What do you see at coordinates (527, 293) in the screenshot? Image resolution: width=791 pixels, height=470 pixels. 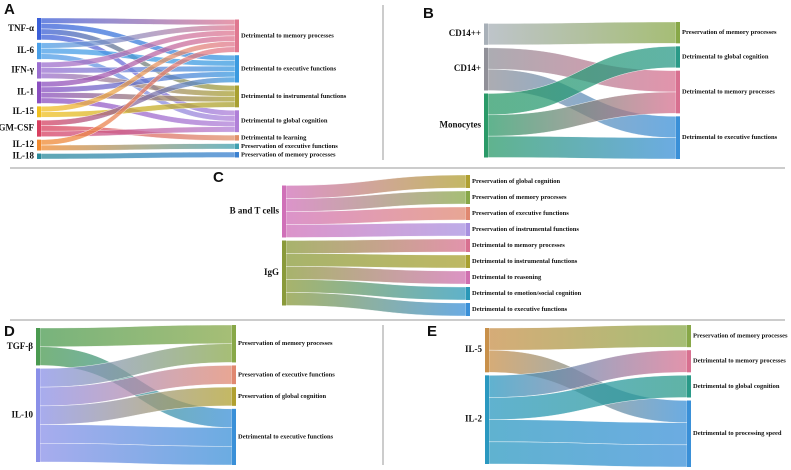 I see `target-label: Detrimental to emotion/social cognition` at bounding box center [527, 293].